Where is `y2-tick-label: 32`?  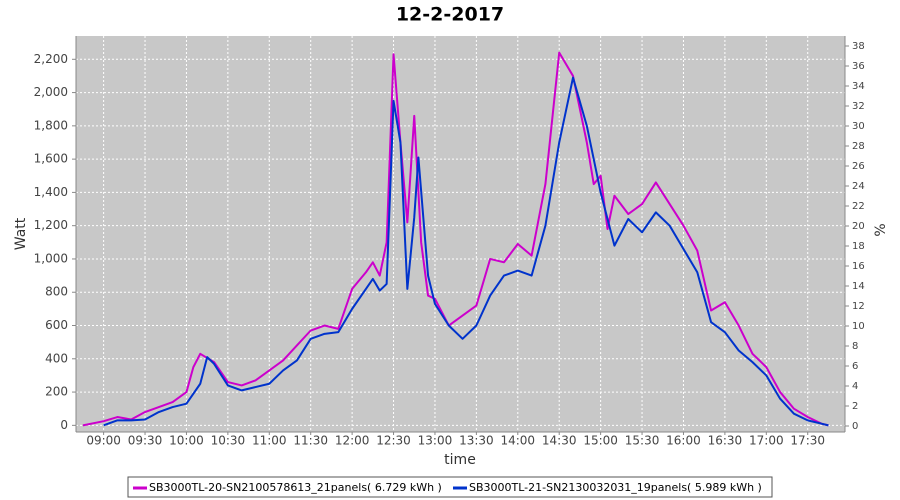
y2-tick-label: 32 is located at coordinates (858, 106).